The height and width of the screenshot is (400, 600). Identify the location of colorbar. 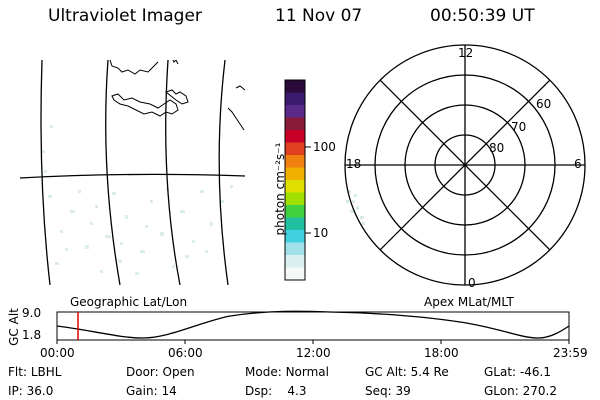
(295, 180).